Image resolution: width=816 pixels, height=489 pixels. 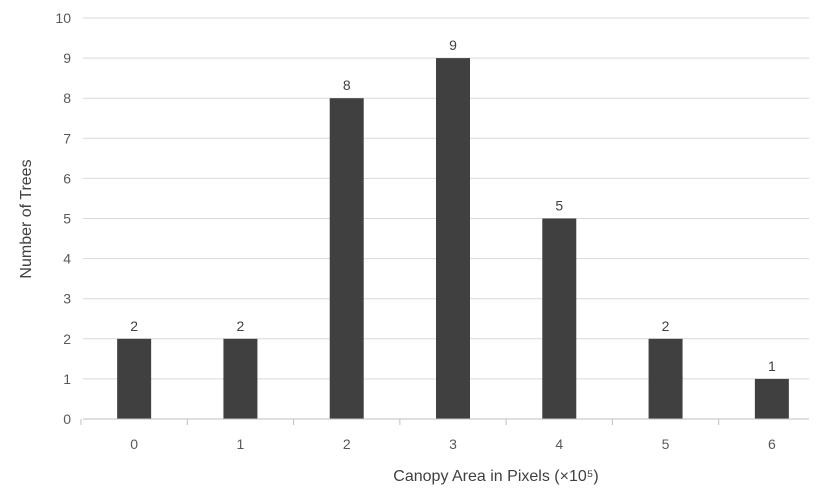 I want to click on y-tick-label: 7, so click(x=67, y=138).